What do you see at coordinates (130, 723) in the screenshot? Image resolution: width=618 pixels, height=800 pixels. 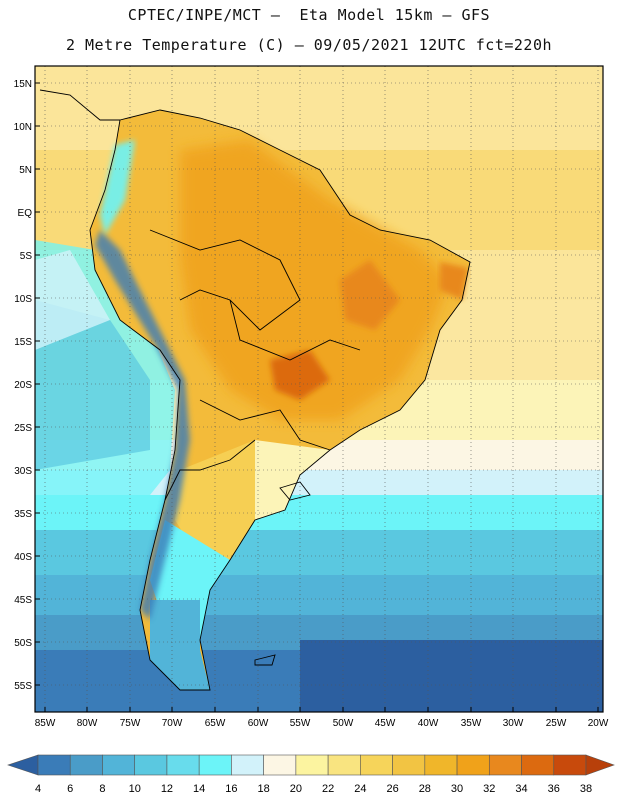 I see `lon-label: 75W` at bounding box center [130, 723].